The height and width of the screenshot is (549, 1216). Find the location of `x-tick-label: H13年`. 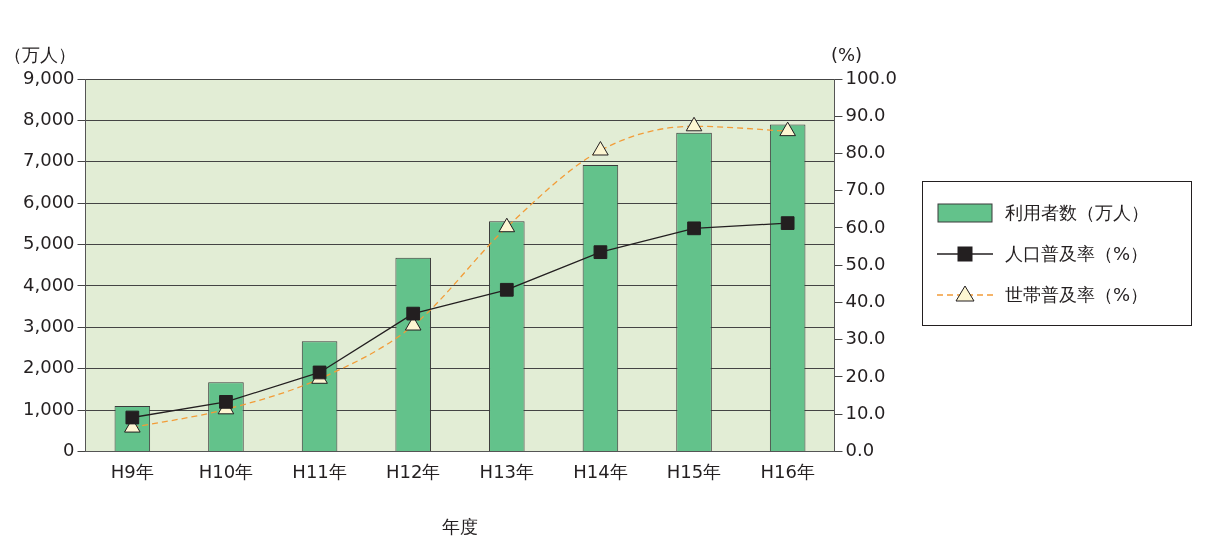

x-tick-label: H13年 is located at coordinates (507, 471).